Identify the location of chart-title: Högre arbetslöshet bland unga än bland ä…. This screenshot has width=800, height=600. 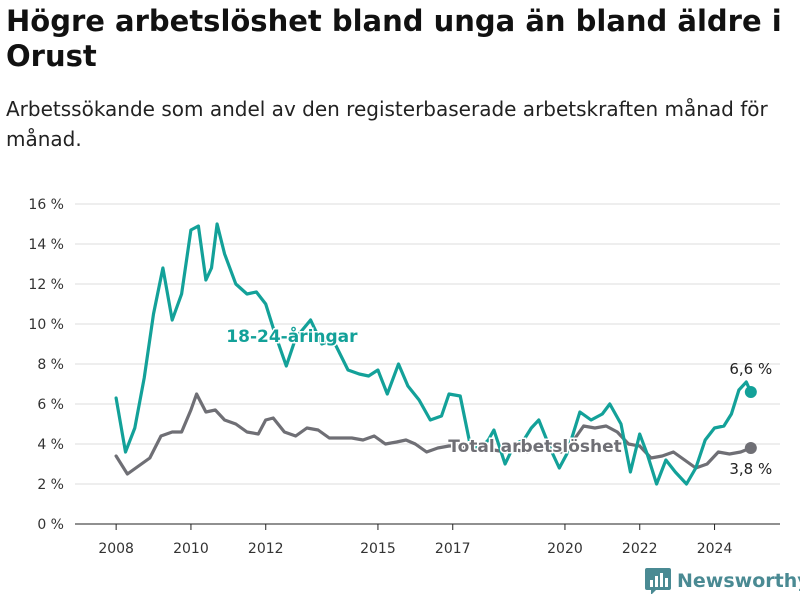
(394, 38).